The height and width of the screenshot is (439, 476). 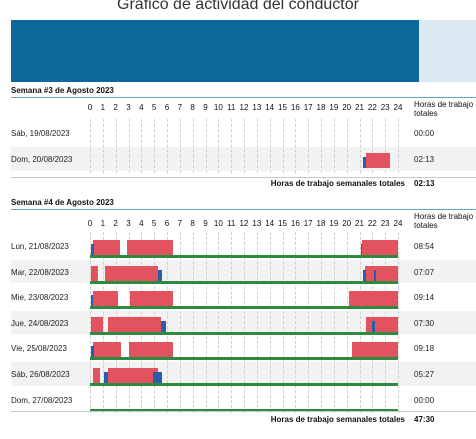 What do you see at coordinates (334, 107) in the screenshot?
I see `hour-label: 19` at bounding box center [334, 107].